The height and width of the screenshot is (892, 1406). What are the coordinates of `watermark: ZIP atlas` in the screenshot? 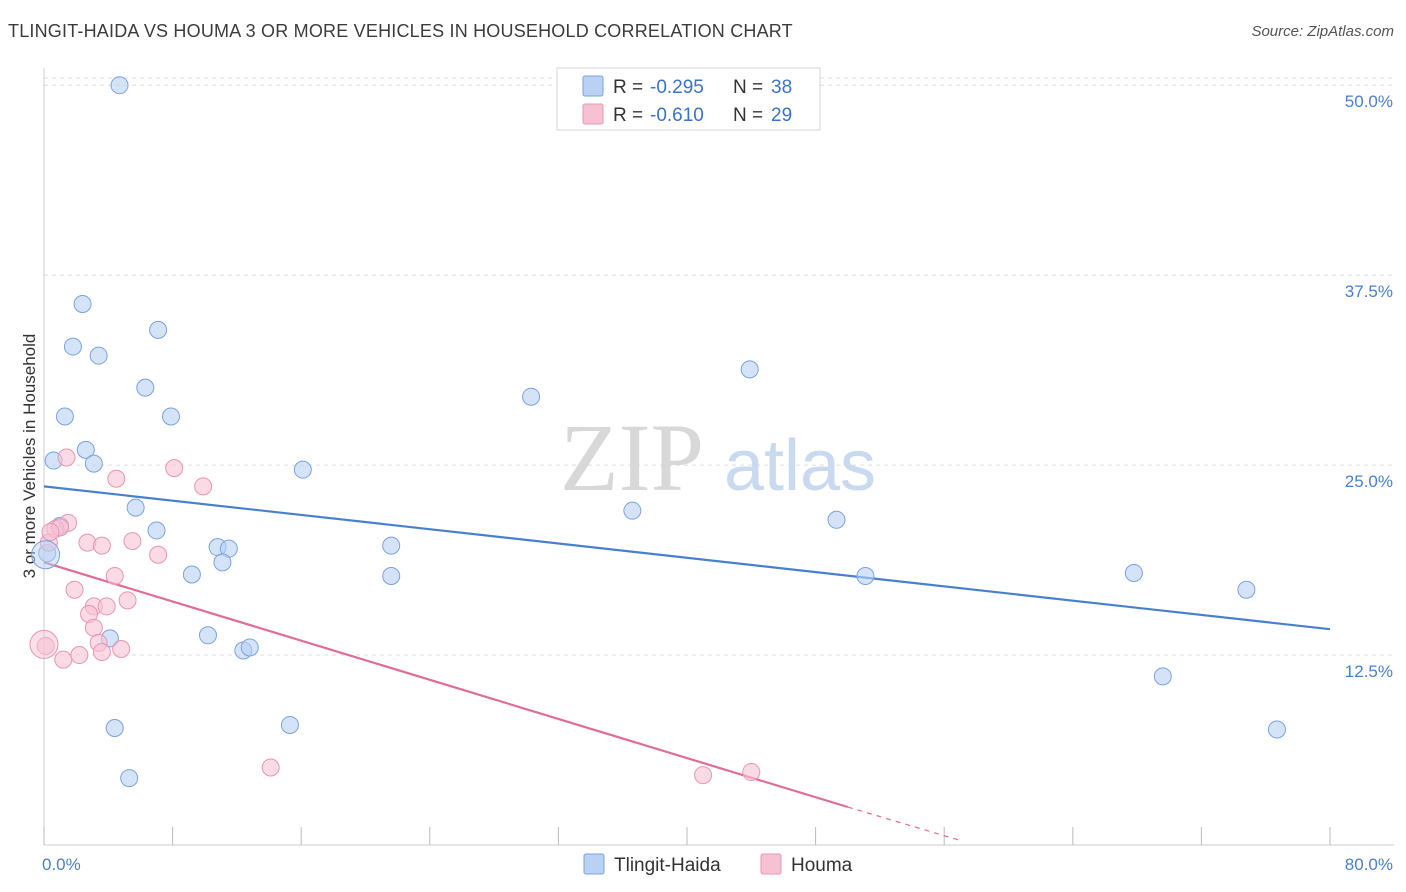 It's located at (718, 457).